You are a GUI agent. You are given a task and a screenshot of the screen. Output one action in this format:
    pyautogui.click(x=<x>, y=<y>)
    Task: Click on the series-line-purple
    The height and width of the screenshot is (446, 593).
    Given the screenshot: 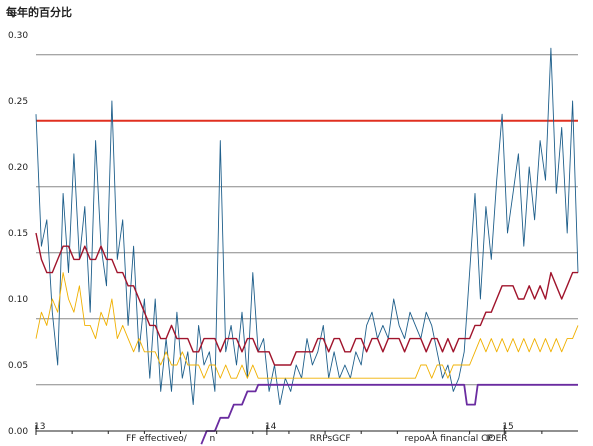 What is the action you would take?
    pyautogui.click(x=389, y=414)
    